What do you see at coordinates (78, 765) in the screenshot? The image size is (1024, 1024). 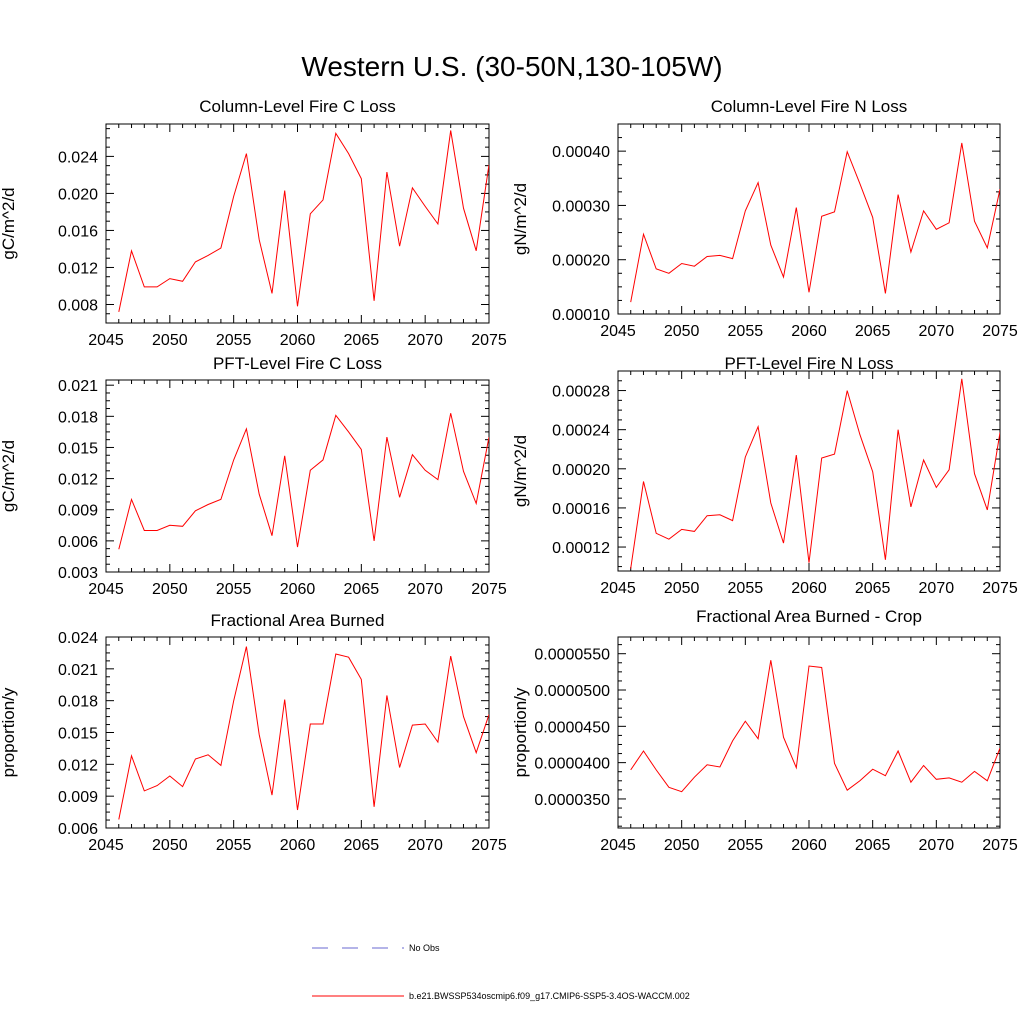 I see `panel-5-ytick-label: 0.012` at bounding box center [78, 765].